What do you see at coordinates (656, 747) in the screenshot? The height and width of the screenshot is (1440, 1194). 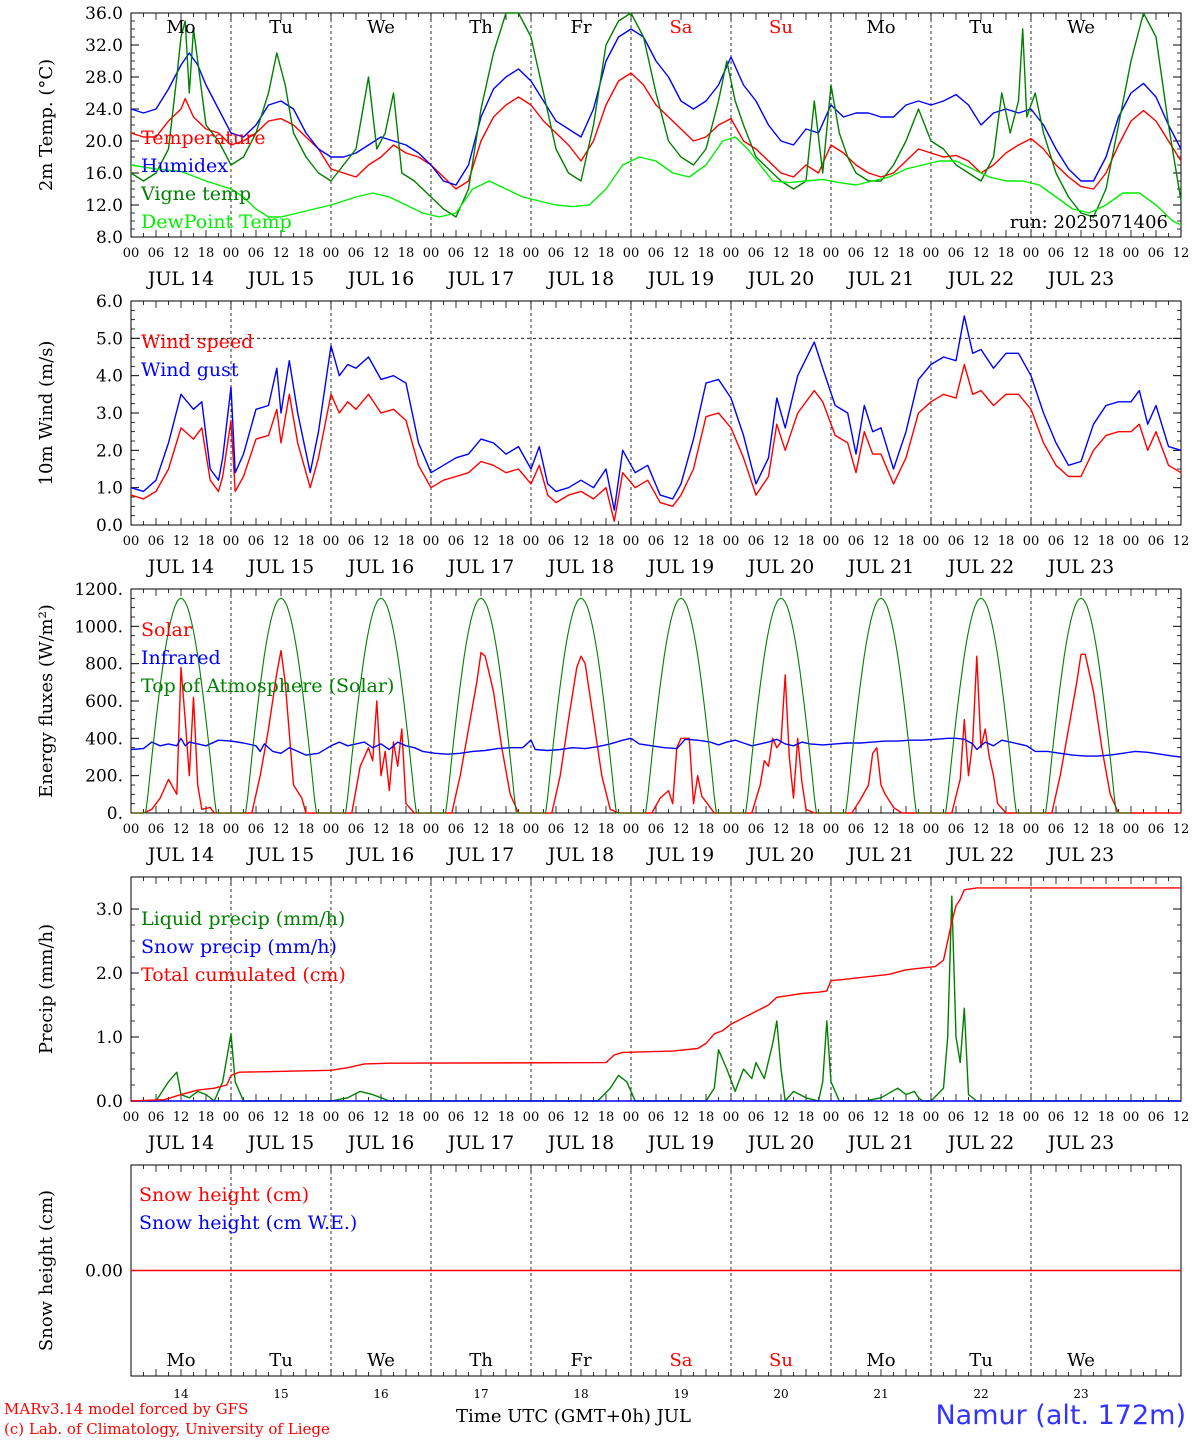 I see `series-line-infrared` at bounding box center [656, 747].